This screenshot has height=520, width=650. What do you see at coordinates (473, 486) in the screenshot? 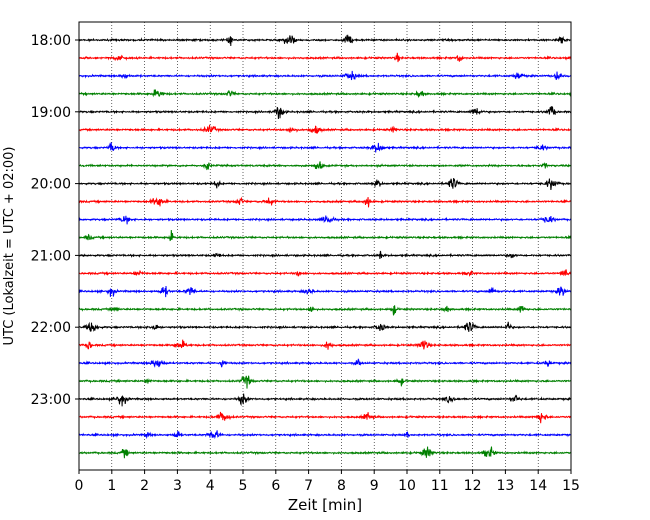
I see `x-tick-label: 12` at bounding box center [473, 486].